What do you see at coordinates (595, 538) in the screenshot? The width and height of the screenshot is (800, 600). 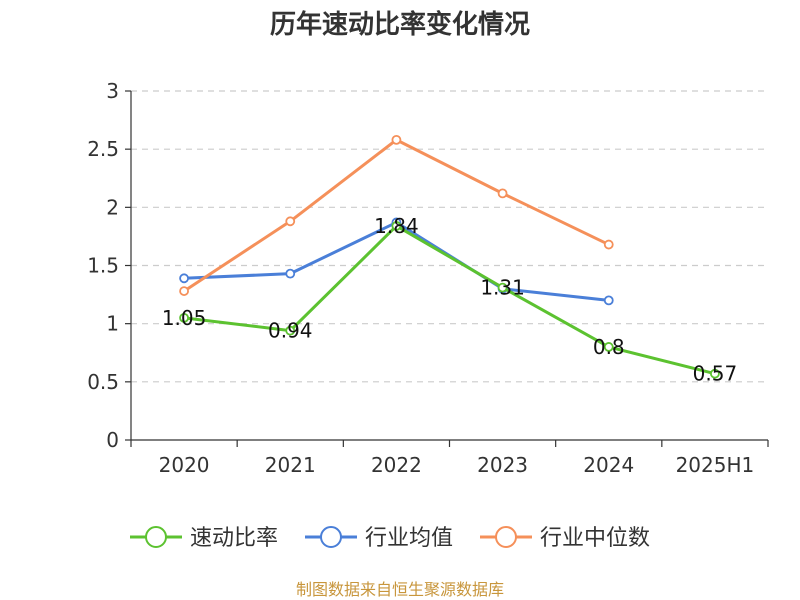 I see `legend-label: 行业中位数` at bounding box center [595, 538].